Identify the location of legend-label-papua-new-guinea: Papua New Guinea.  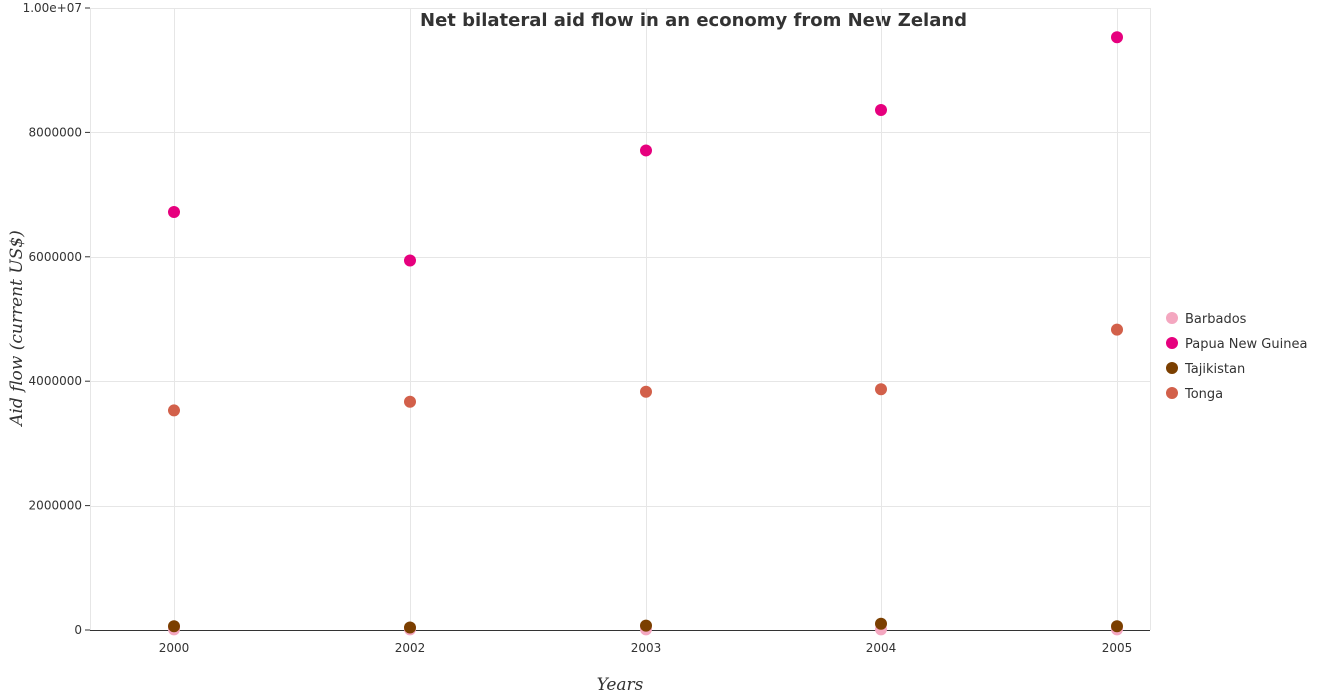
(1246, 344).